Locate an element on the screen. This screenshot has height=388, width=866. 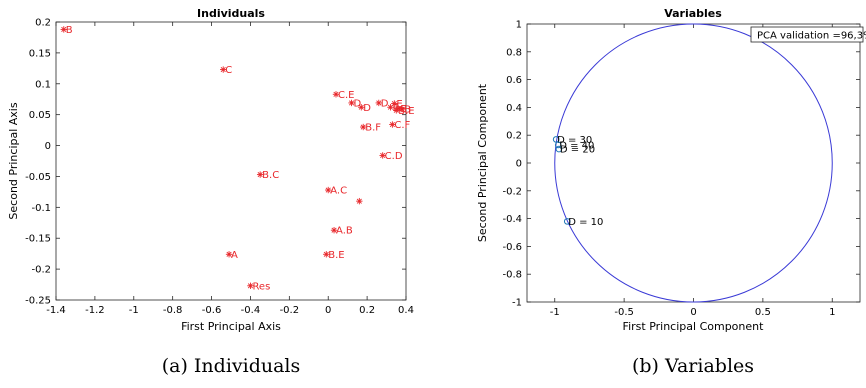
point-label: D = 30 is located at coordinates (574, 140).